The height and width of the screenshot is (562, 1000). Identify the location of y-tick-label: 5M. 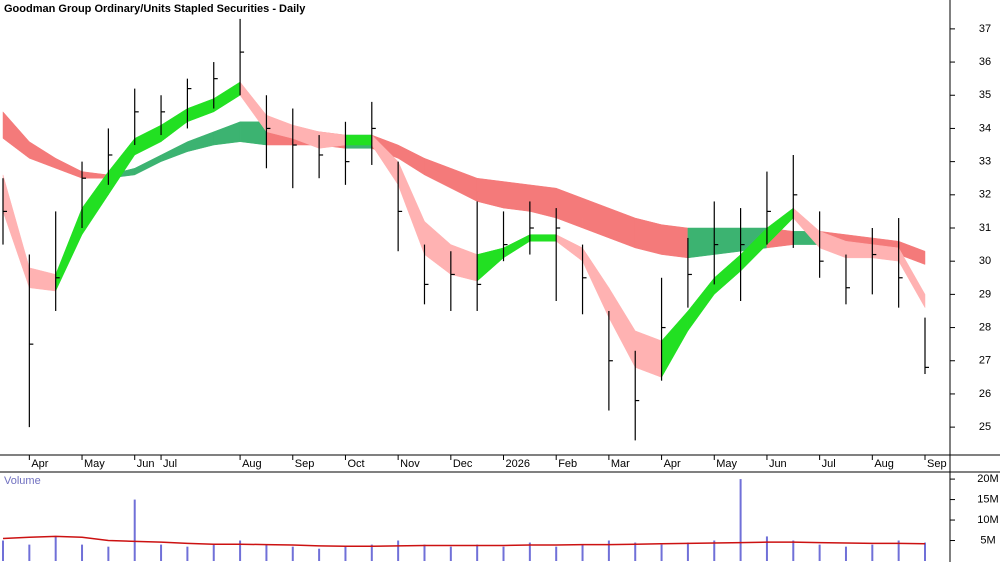
(987, 540).